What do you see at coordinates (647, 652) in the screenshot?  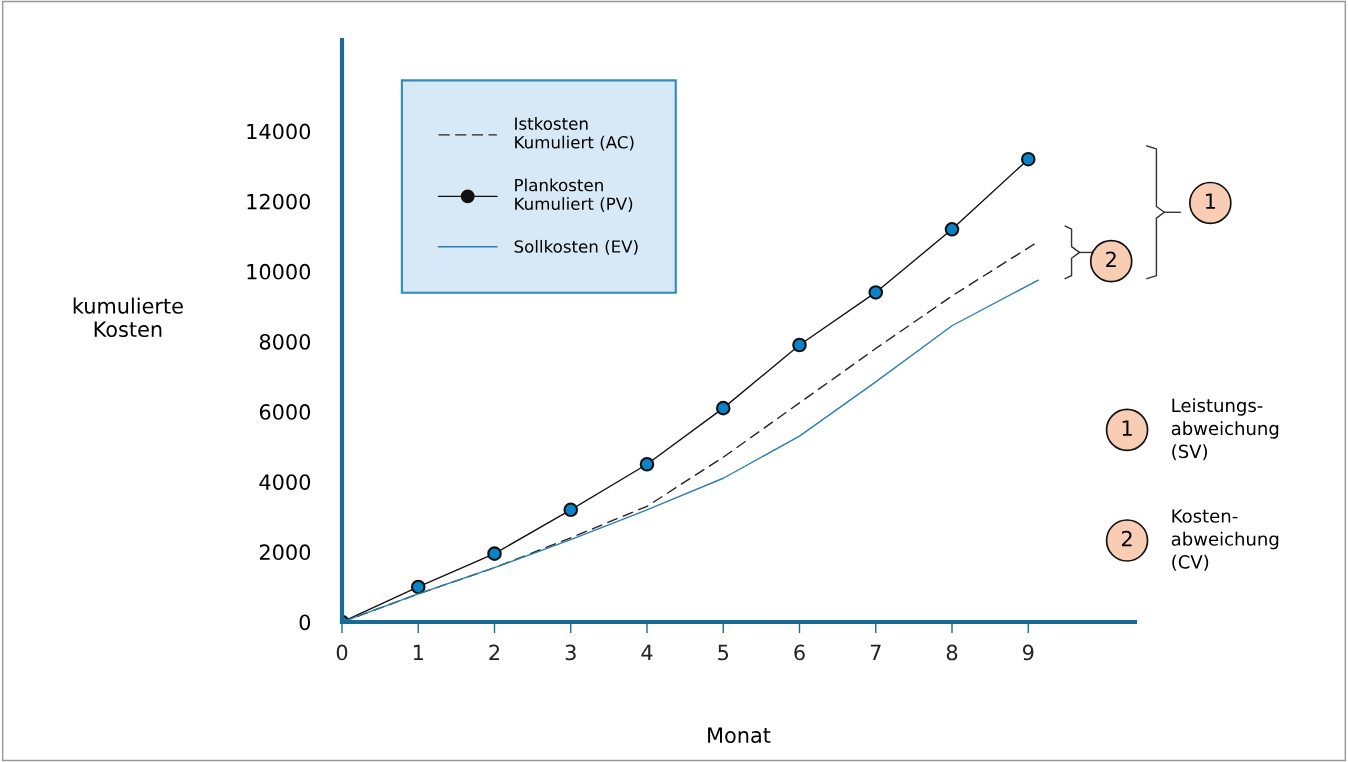 I see `x-tick-label: 4` at bounding box center [647, 652].